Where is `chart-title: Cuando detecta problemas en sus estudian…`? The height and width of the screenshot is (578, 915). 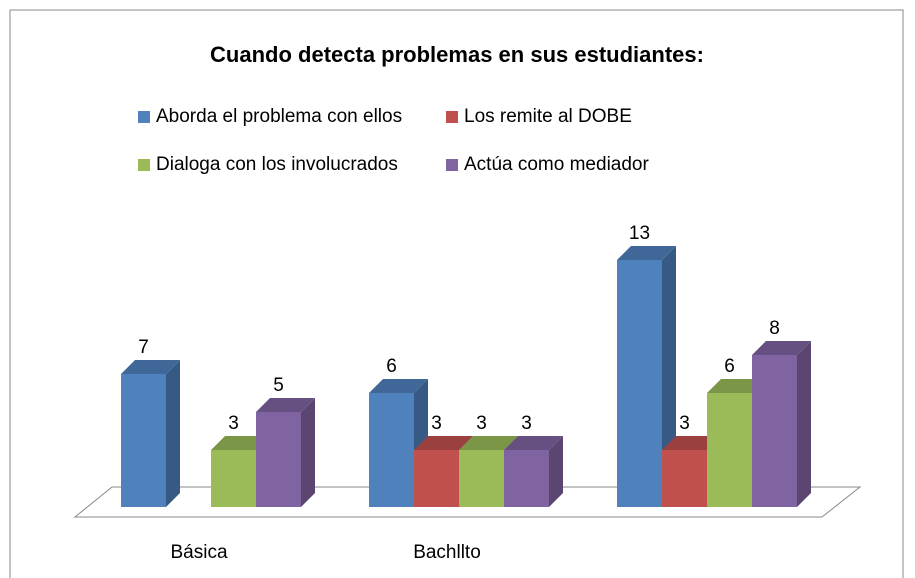 chart-title: Cuando detecta problemas en sus estudian… is located at coordinates (457, 54).